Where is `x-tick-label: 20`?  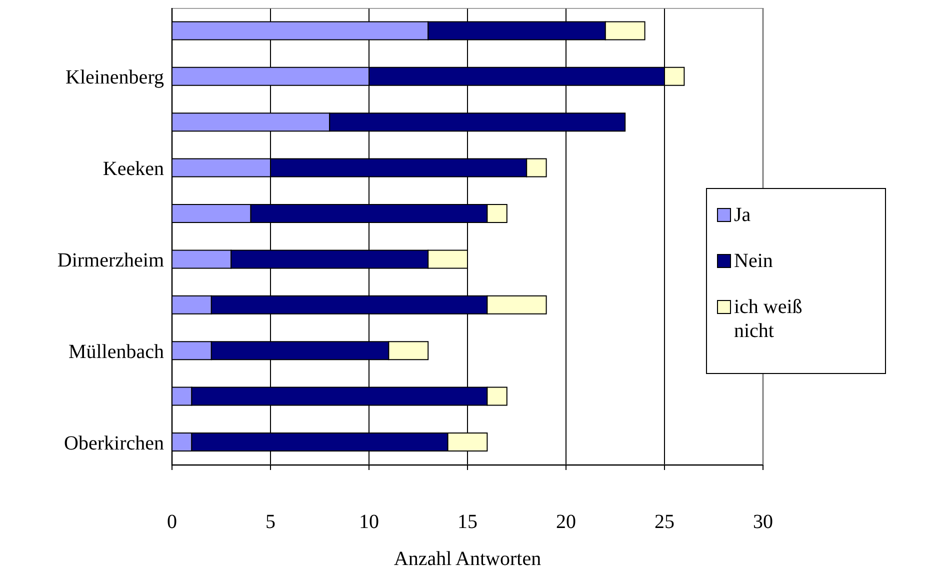 x-tick-label: 20 is located at coordinates (566, 522).